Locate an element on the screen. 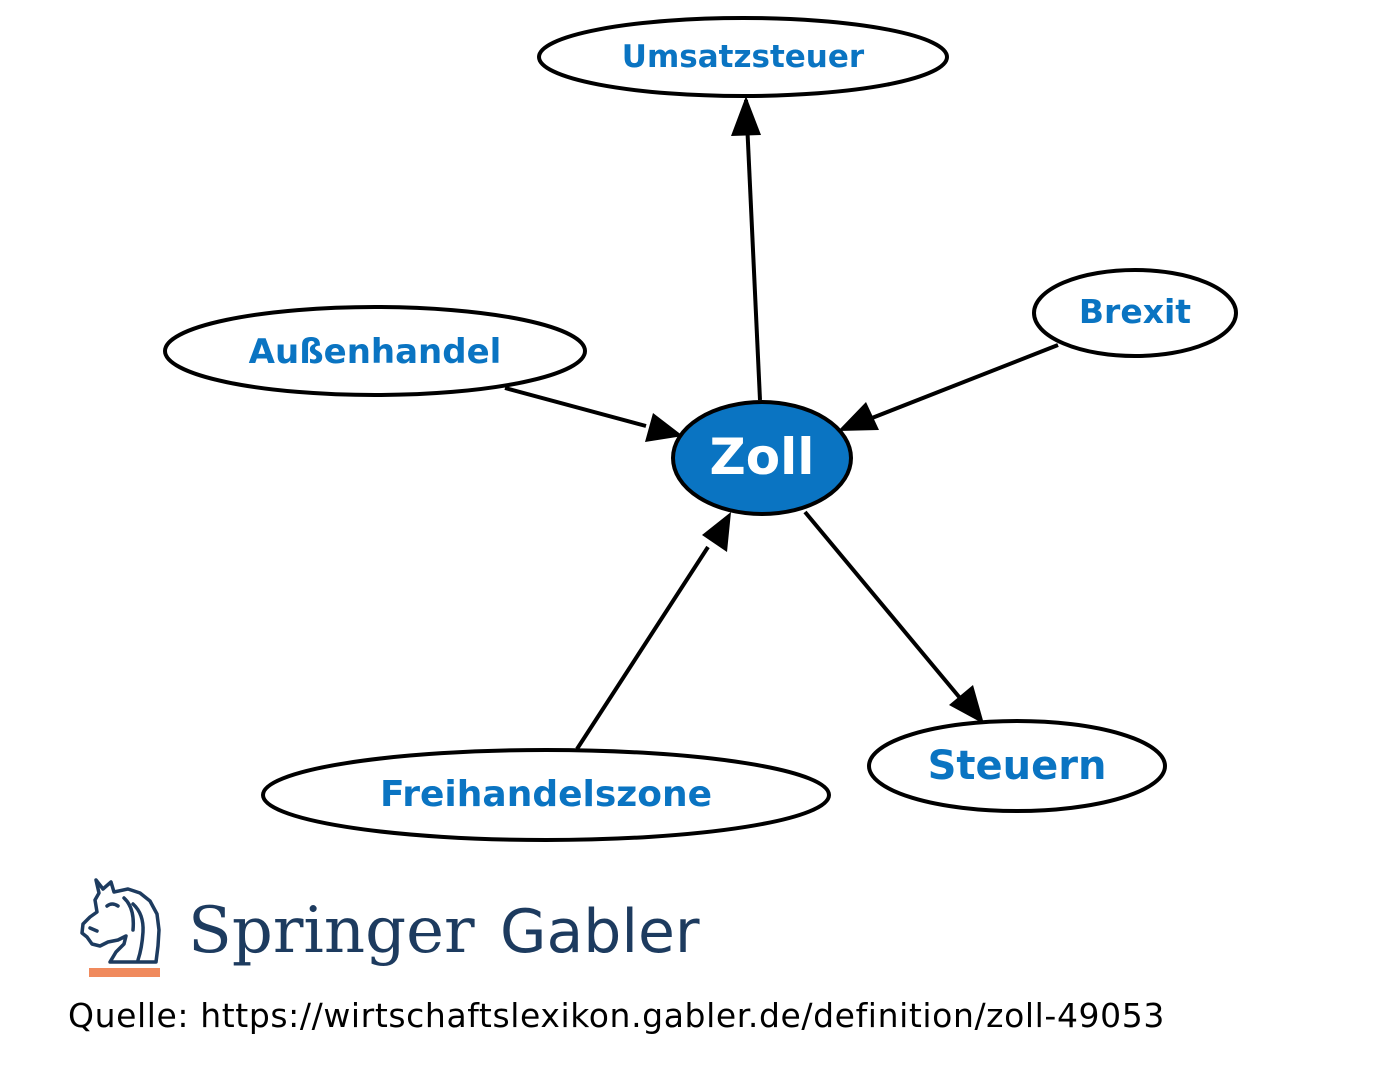 The image size is (1400, 1090). edge-aussenhandel-to-zoll is located at coordinates (575, 407).